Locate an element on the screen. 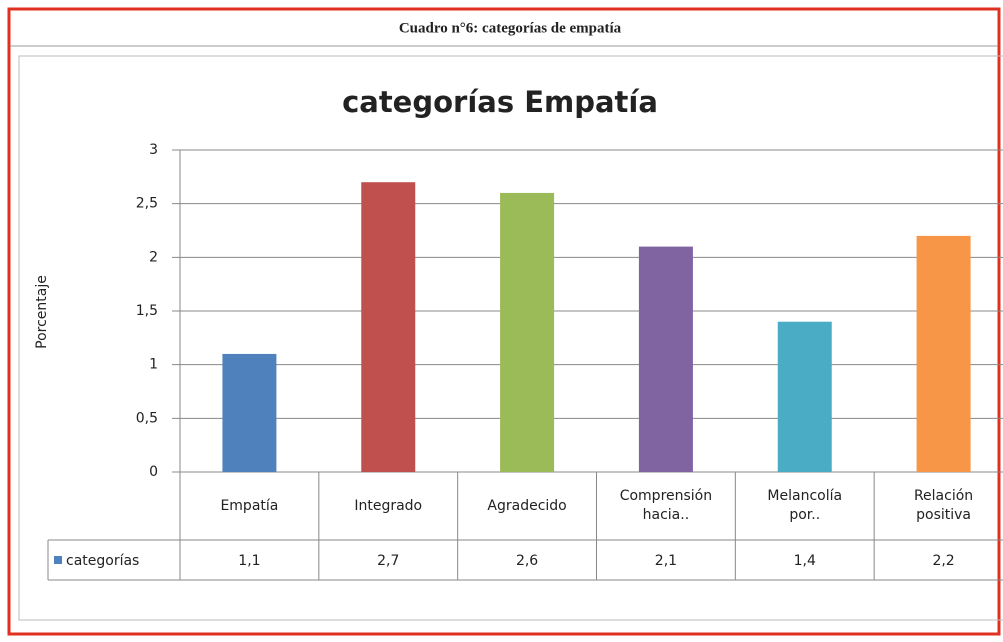  data-label: 1,1 is located at coordinates (249, 561).